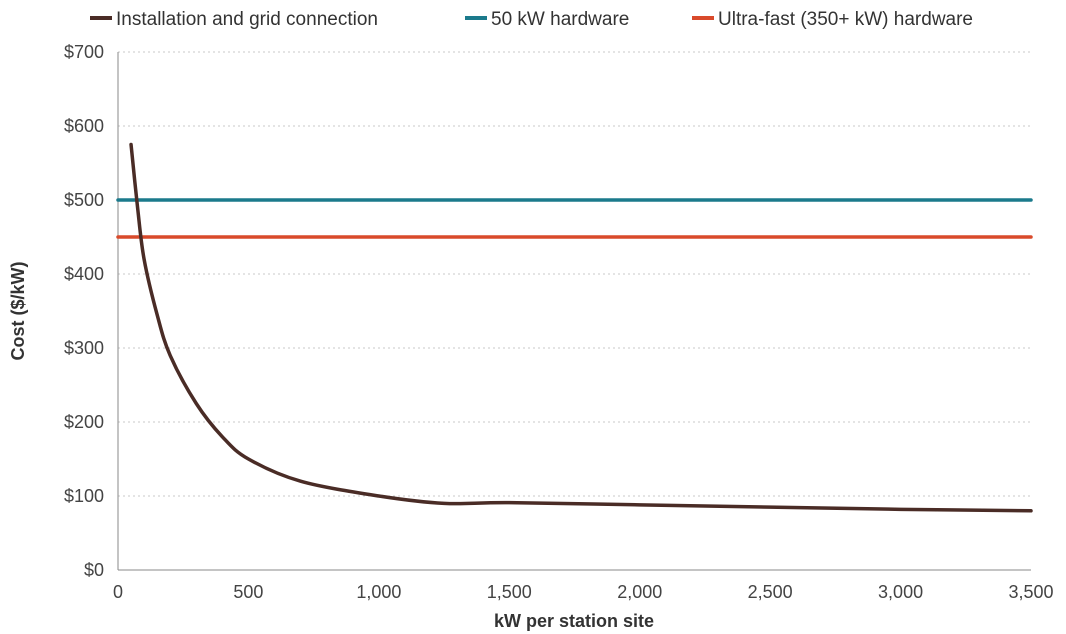 The height and width of the screenshot is (634, 1066). I want to click on legend-label: 50 kW hardware, so click(560, 19).